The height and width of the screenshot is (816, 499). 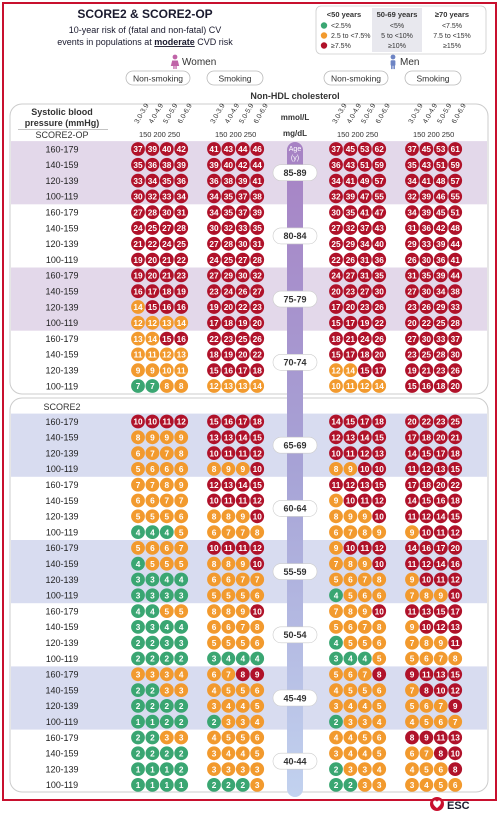 What do you see at coordinates (351, 228) in the screenshot?
I see `risk-value: 32` at bounding box center [351, 228].